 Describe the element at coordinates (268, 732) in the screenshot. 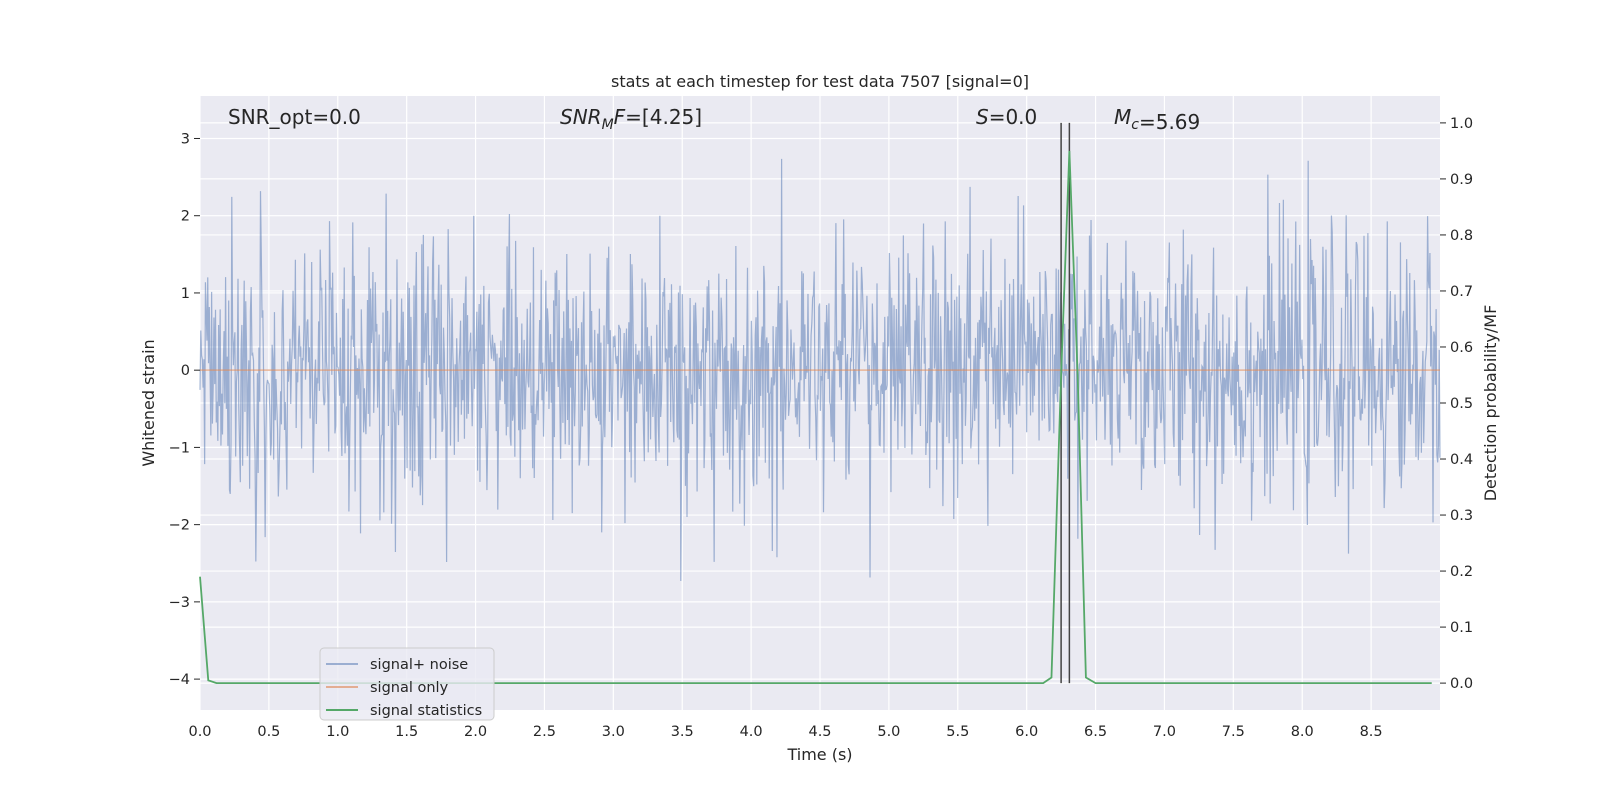

I see `x-tick-label: 0.5` at that location.